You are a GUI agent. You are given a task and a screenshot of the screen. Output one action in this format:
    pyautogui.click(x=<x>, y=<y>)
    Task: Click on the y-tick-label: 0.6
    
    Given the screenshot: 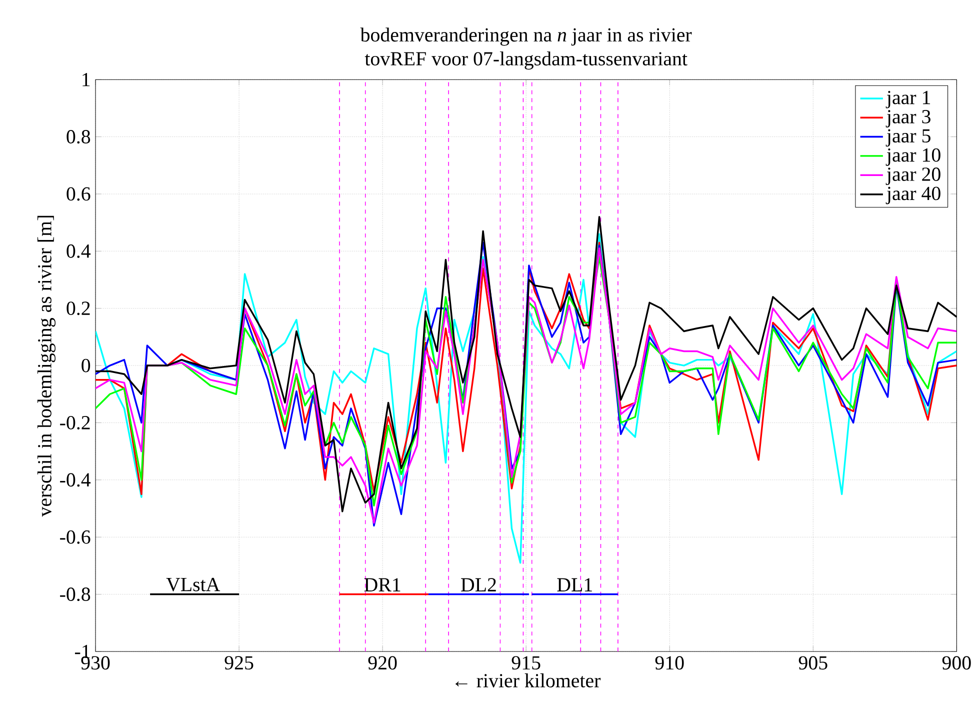 What is the action you would take?
    pyautogui.click(x=78, y=194)
    